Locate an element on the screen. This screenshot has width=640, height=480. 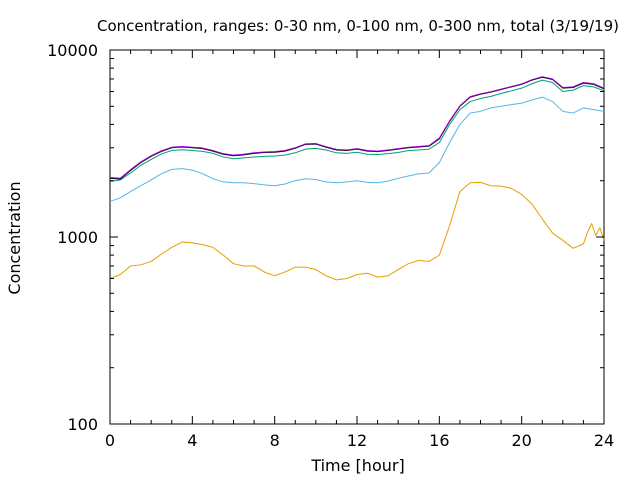
y-tick-label: 100 is located at coordinates (82, 424).